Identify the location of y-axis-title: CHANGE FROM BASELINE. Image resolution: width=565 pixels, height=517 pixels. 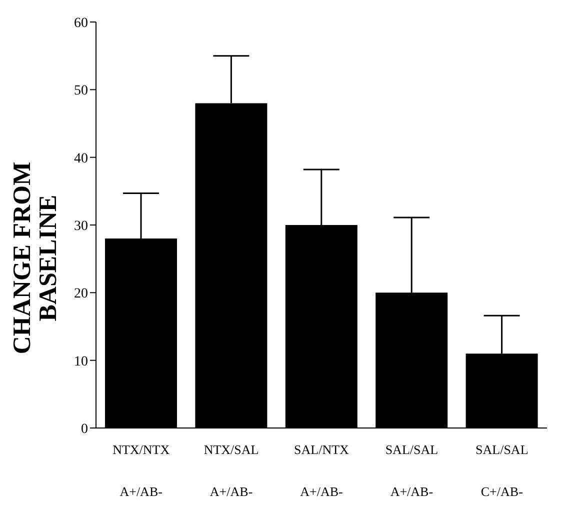
(35, 258).